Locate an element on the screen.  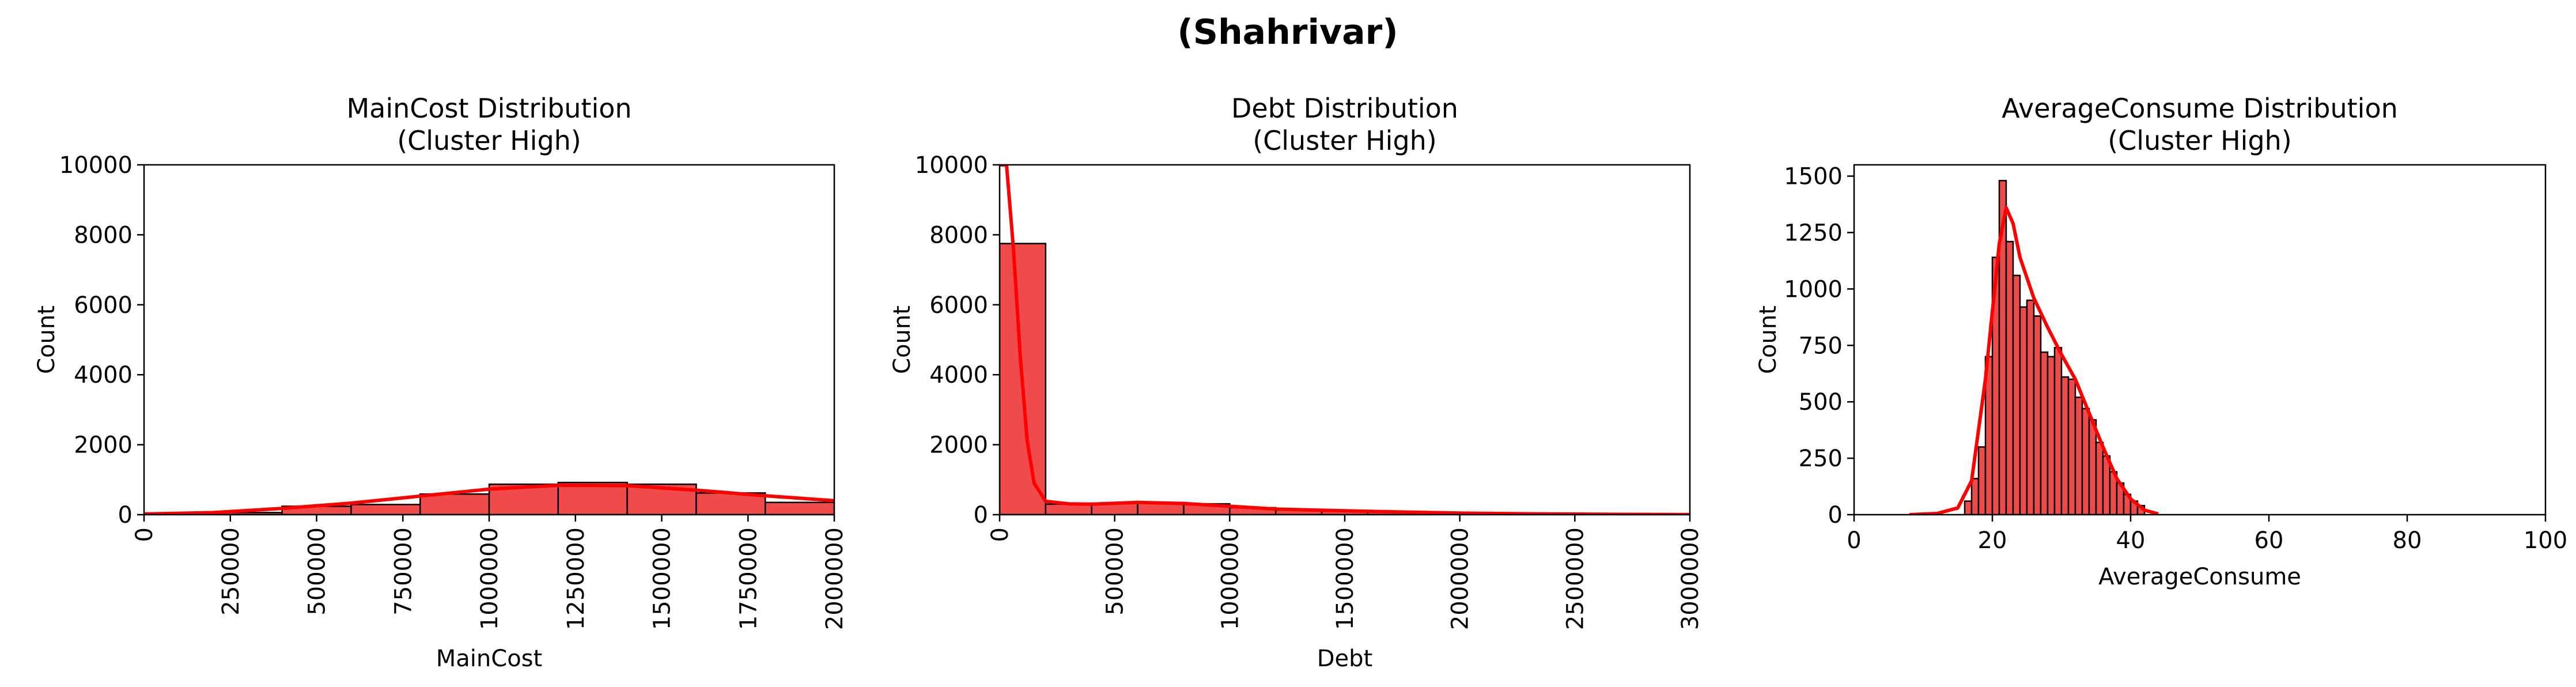
x-tick-label: 3000000 is located at coordinates (1690, 578).